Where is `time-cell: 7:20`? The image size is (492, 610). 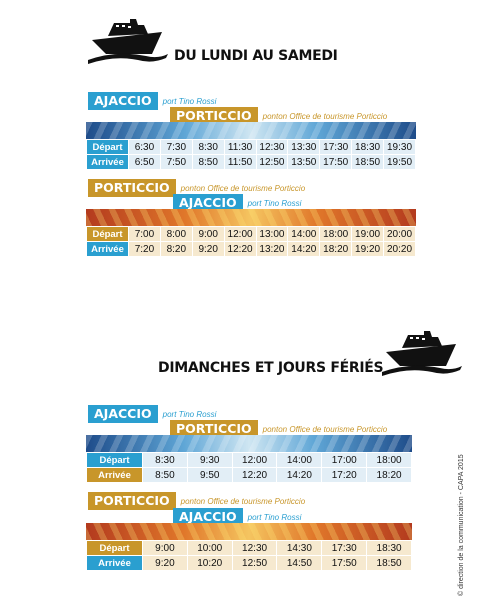
time-cell: 7:20 is located at coordinates (144, 249).